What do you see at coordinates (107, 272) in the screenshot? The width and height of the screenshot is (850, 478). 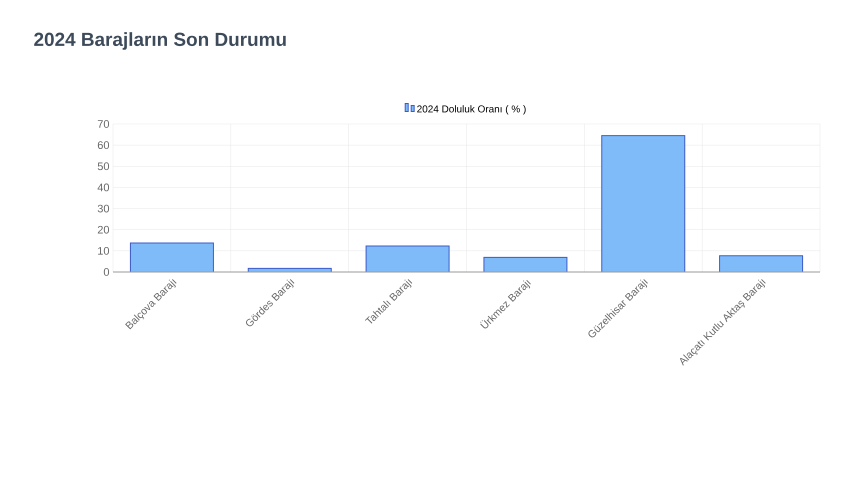 I see `y-tick-label: 0` at bounding box center [107, 272].